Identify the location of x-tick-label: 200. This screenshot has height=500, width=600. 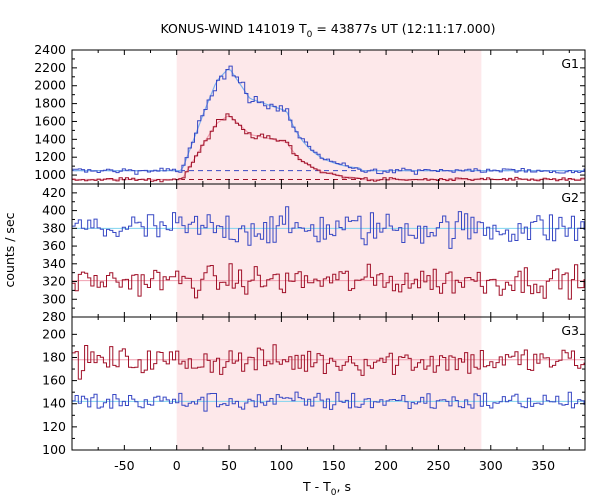
(386, 465).